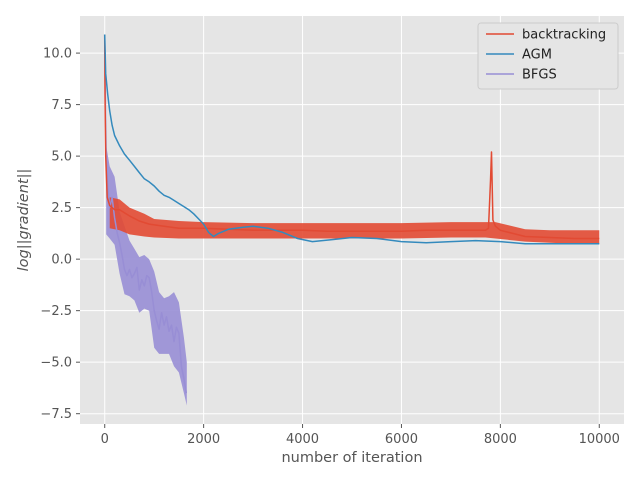 Image resolution: width=640 pixels, height=484 pixels. Describe the element at coordinates (61, 157) in the screenshot. I see `y-tick-label: 5.0` at that location.